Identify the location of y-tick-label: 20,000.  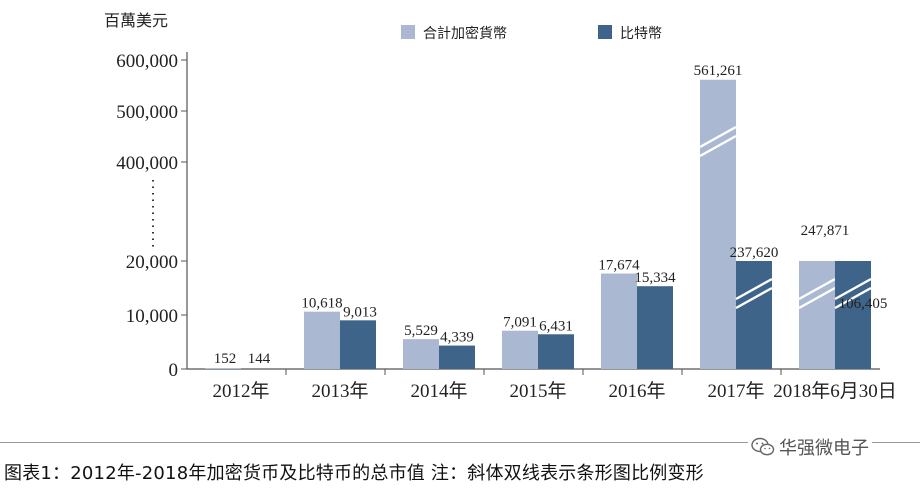
(152, 262).